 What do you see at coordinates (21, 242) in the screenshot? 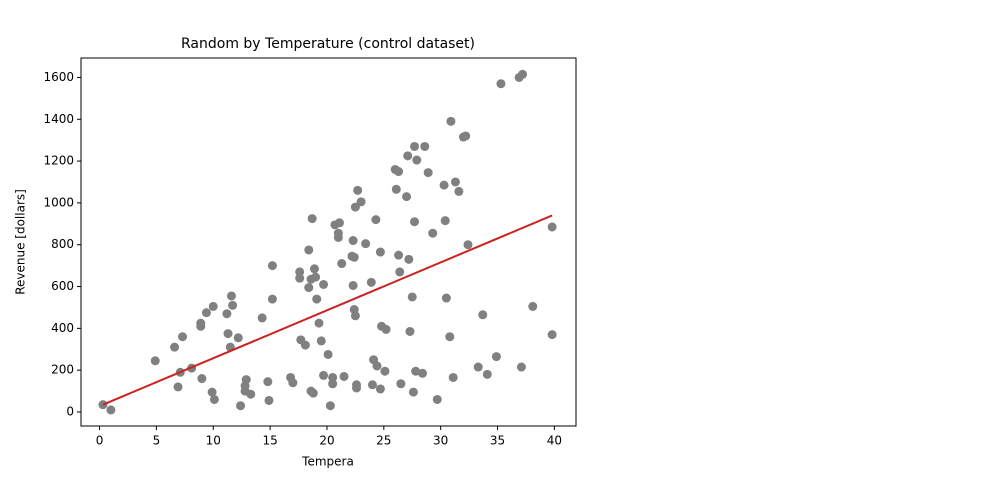
I see `y-axis-label: Revenue [dollars]` at bounding box center [21, 242].